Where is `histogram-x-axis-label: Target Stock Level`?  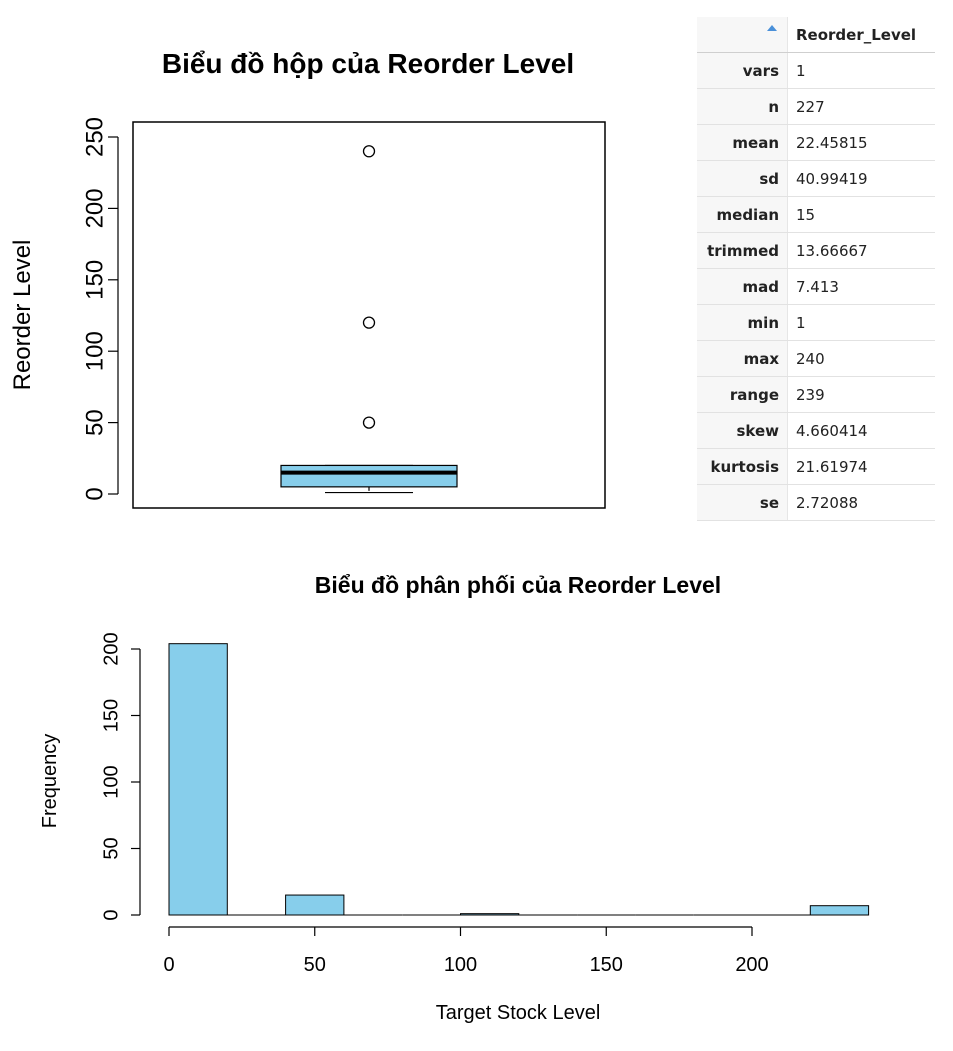
histogram-x-axis-label: Target Stock Level is located at coordinates (518, 1013).